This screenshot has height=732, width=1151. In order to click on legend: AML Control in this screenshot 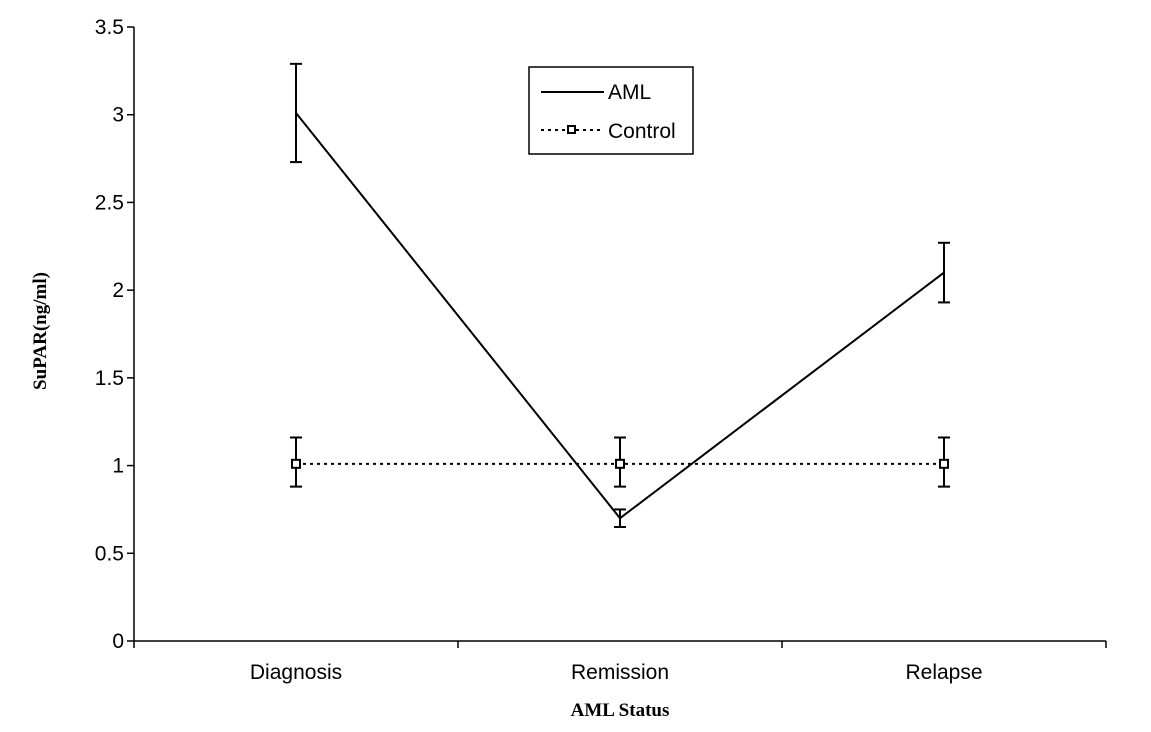, I will do `click(611, 110)`.